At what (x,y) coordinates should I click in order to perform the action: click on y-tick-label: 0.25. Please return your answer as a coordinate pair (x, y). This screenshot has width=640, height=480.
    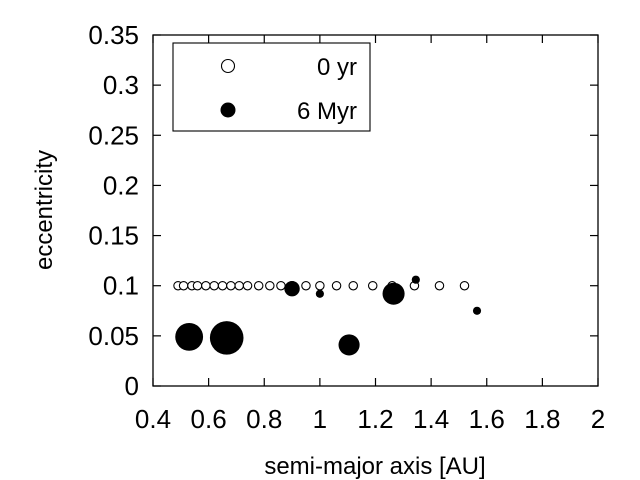
    Looking at the image, I should click on (113, 135).